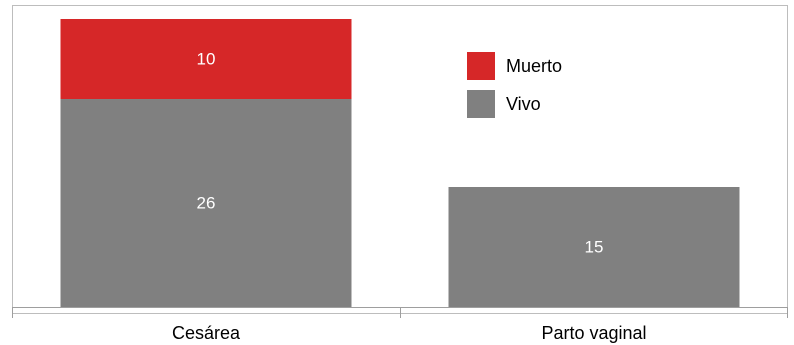 Image resolution: width=794 pixels, height=345 pixels. What do you see at coordinates (534, 66) in the screenshot?
I see `legend-label-muerto: Muerto` at bounding box center [534, 66].